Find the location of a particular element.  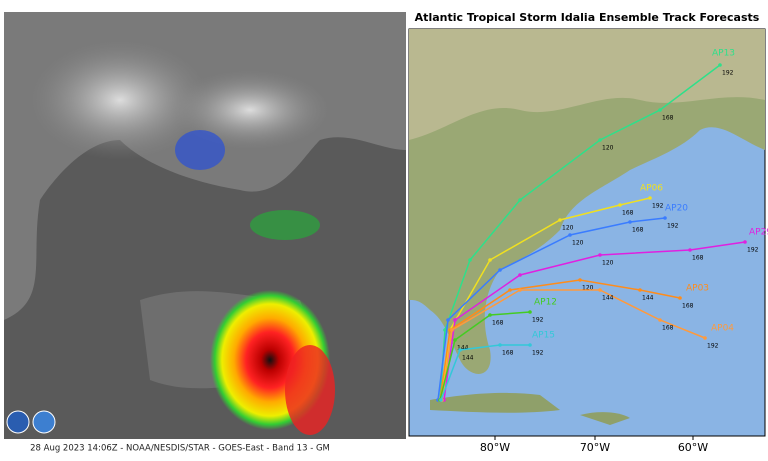

lon-label: 70°W is located at coordinates (595, 447).